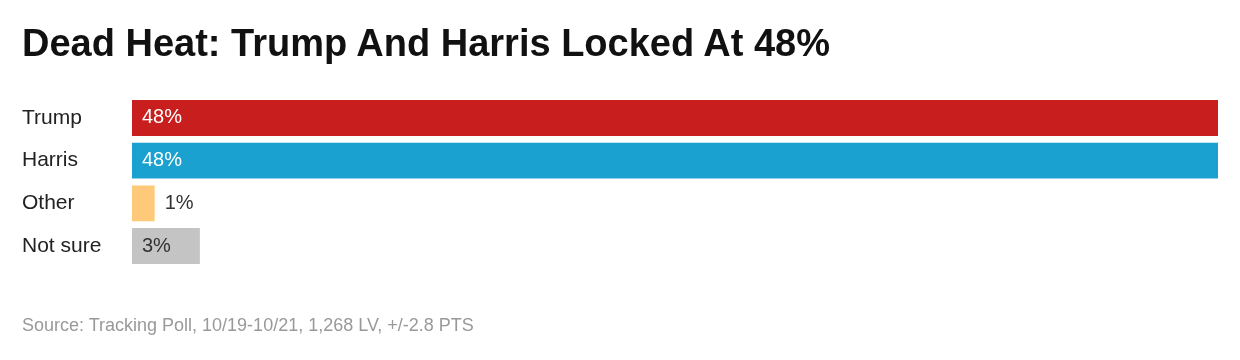 Image resolution: width=1240 pixels, height=360 pixels. Describe the element at coordinates (62, 244) in the screenshot. I see `y-tick-label: Not sure` at that location.